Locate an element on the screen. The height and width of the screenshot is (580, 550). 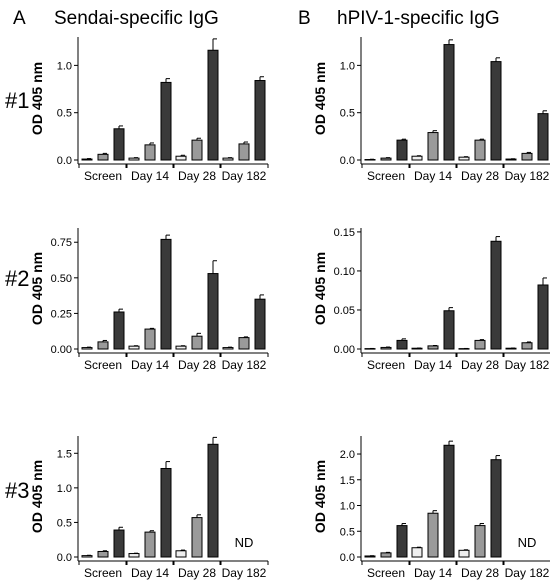
y-tick-label: 0.05 is located at coordinates (344, 311).